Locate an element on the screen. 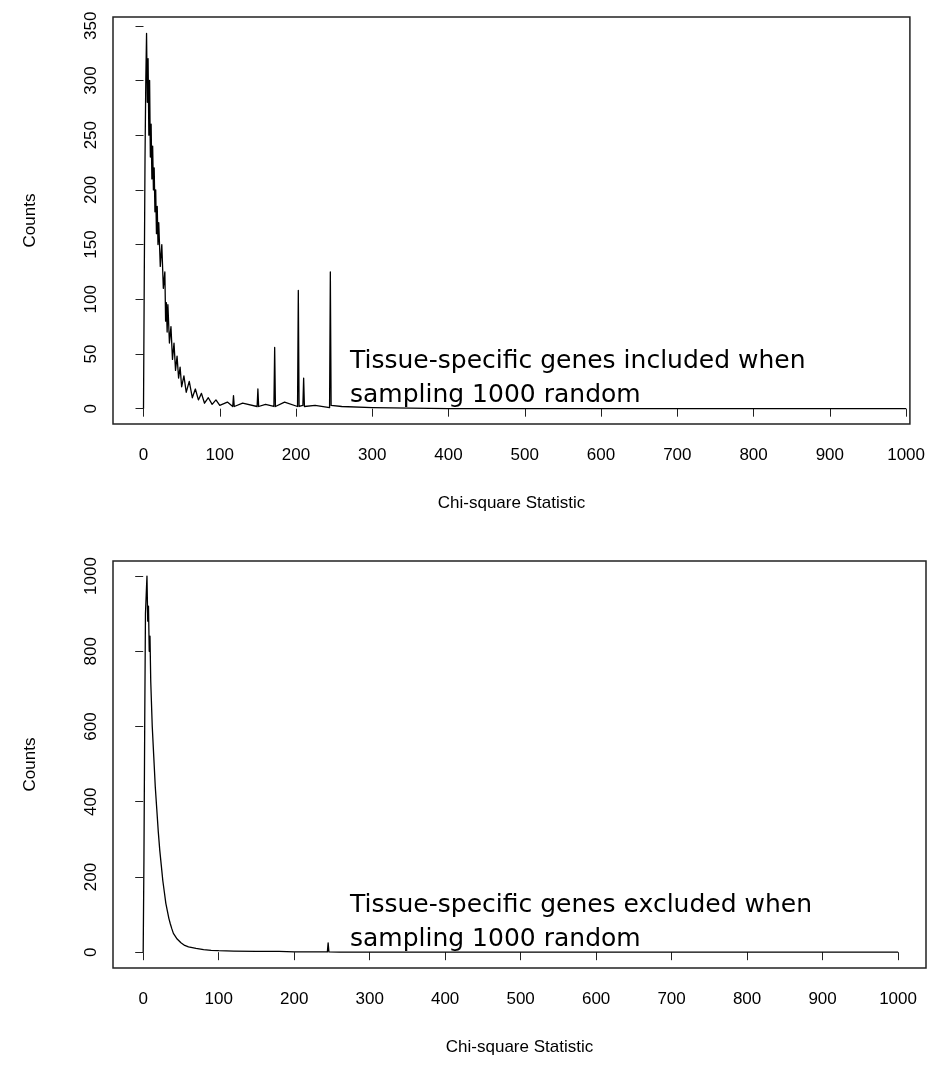 Image resolution: width=928 pixels, height=1088 pixels. y-tick-label: 50 is located at coordinates (90, 354).